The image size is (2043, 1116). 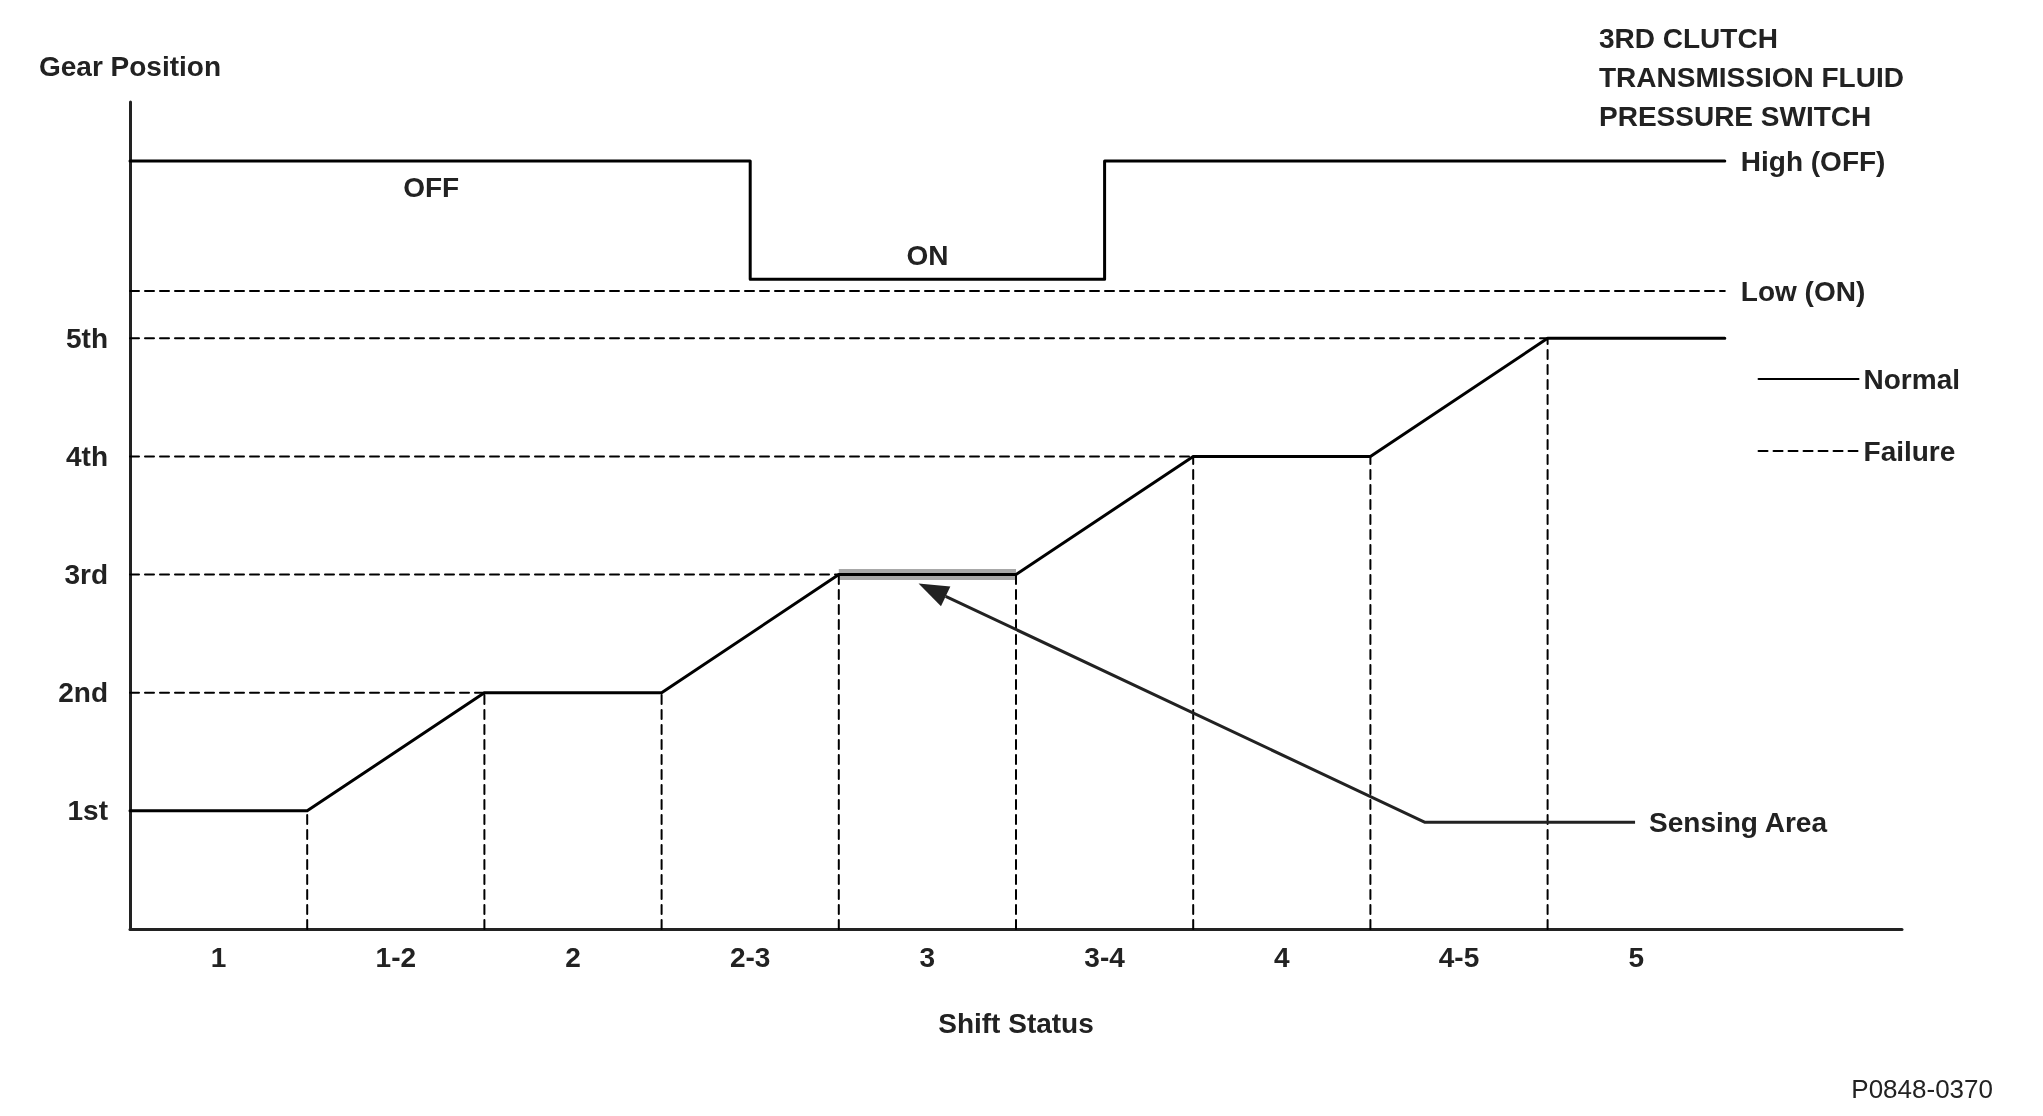 I want to click on x-tick-label: 2, so click(x=573, y=957).